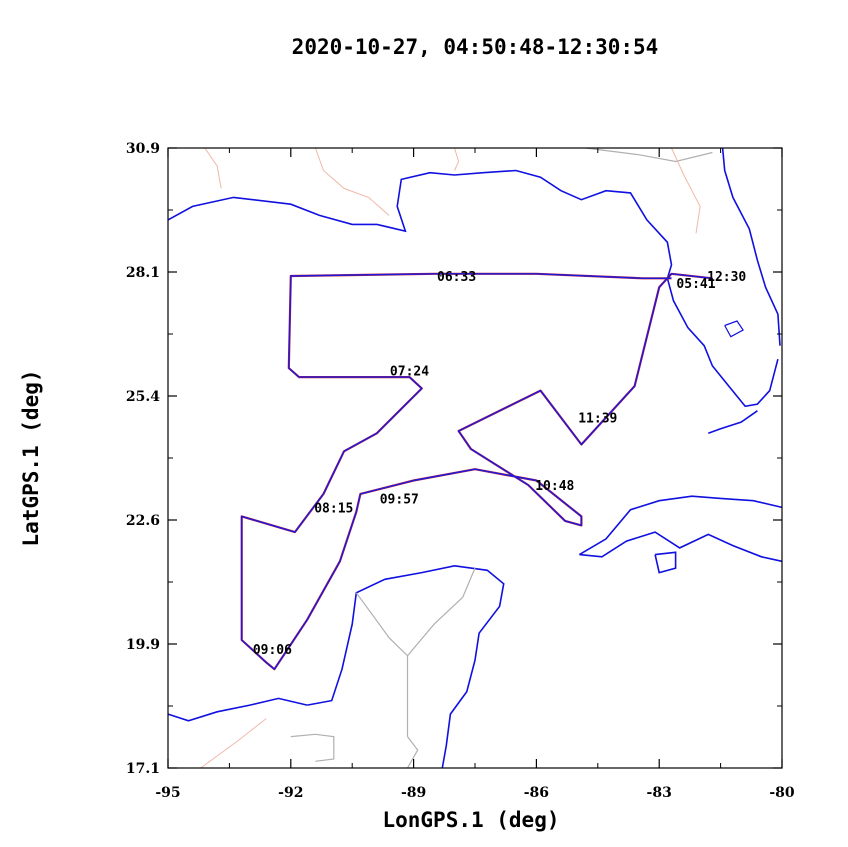 The image size is (848, 847). Describe the element at coordinates (536, 793) in the screenshot. I see `x-tick-label: -86` at that location.